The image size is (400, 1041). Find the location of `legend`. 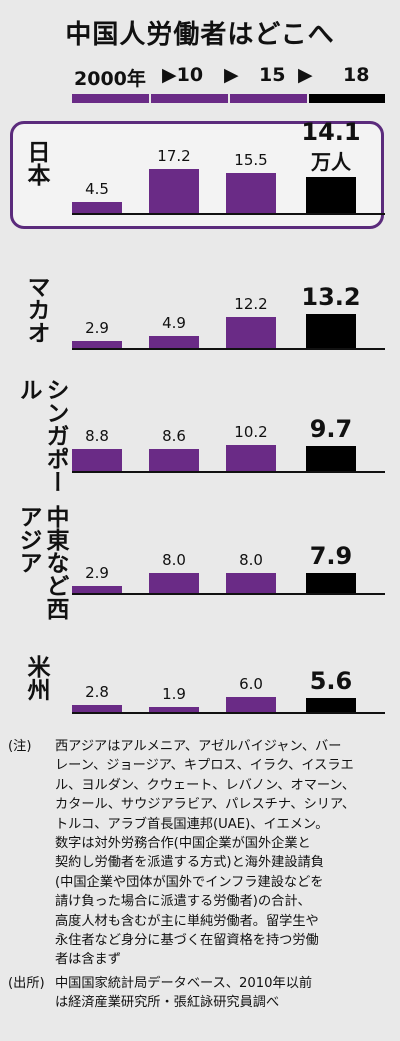

legend is located at coordinates (228, 98).